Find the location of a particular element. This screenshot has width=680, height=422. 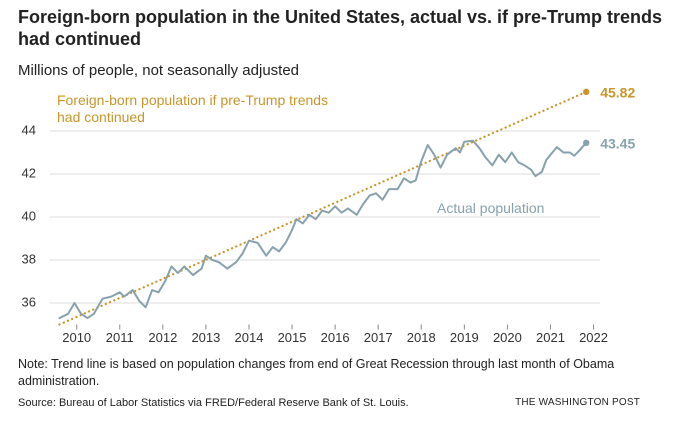

x-tick-label: 2021 is located at coordinates (550, 337).